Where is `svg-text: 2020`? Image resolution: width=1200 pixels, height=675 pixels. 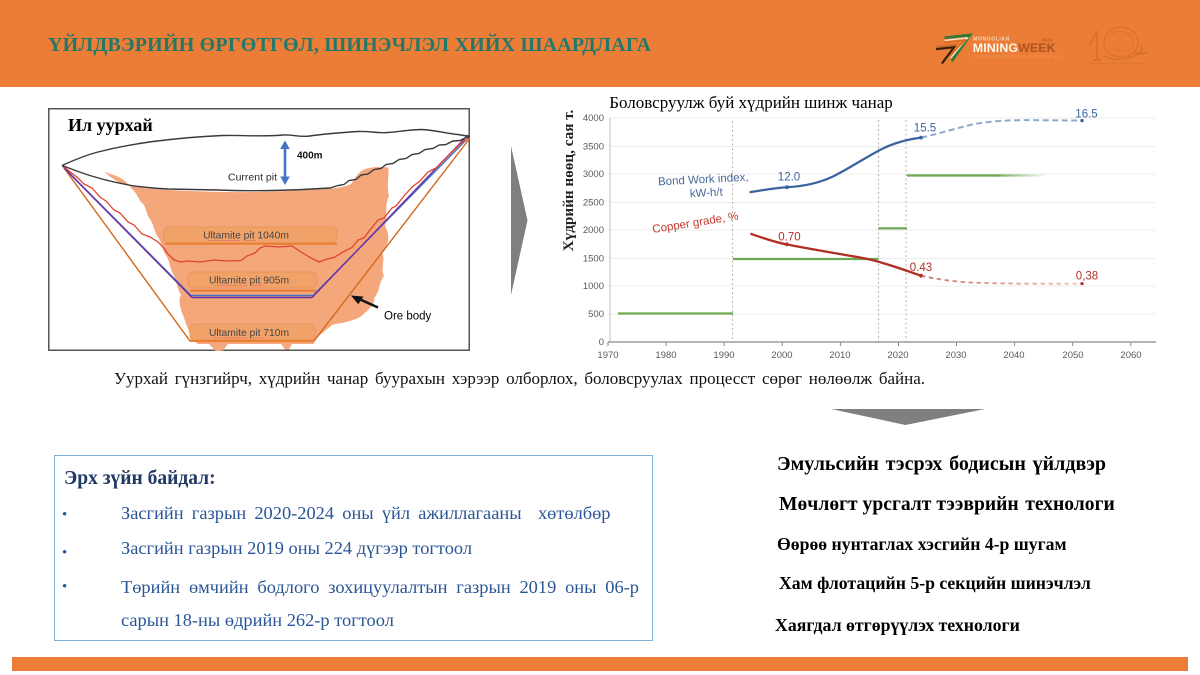 svg-text: 2020 is located at coordinates (897, 355).